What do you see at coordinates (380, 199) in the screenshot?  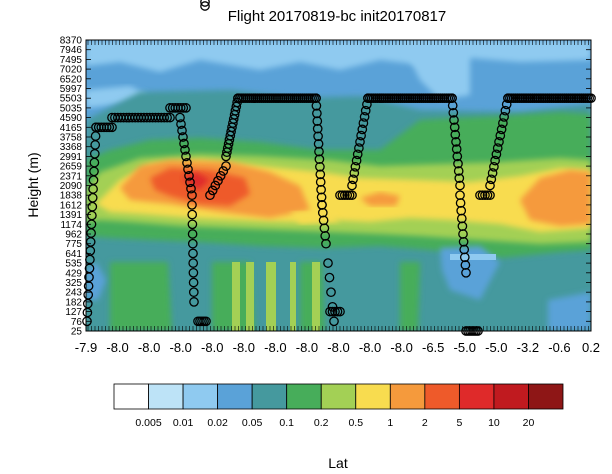 I see `field-orange-mid` at bounding box center [380, 199].